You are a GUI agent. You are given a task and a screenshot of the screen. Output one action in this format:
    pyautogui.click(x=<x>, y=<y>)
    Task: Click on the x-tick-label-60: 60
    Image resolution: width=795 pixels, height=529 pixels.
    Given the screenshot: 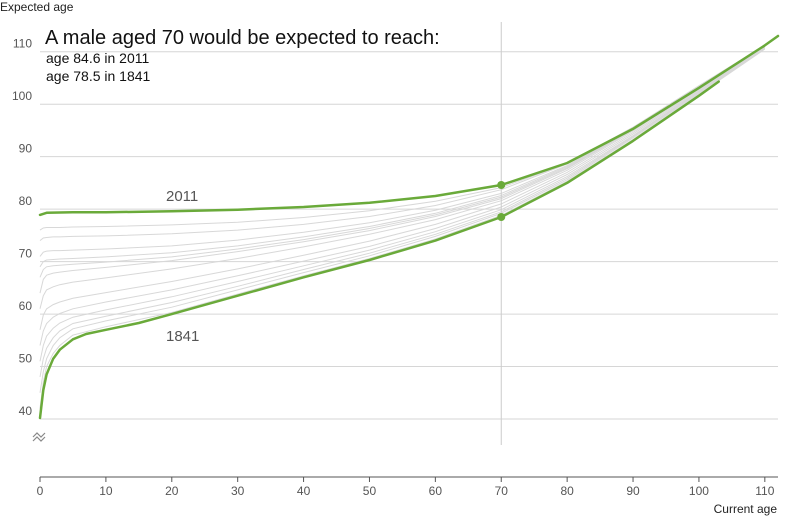 What is the action you would take?
    pyautogui.click(x=436, y=491)
    